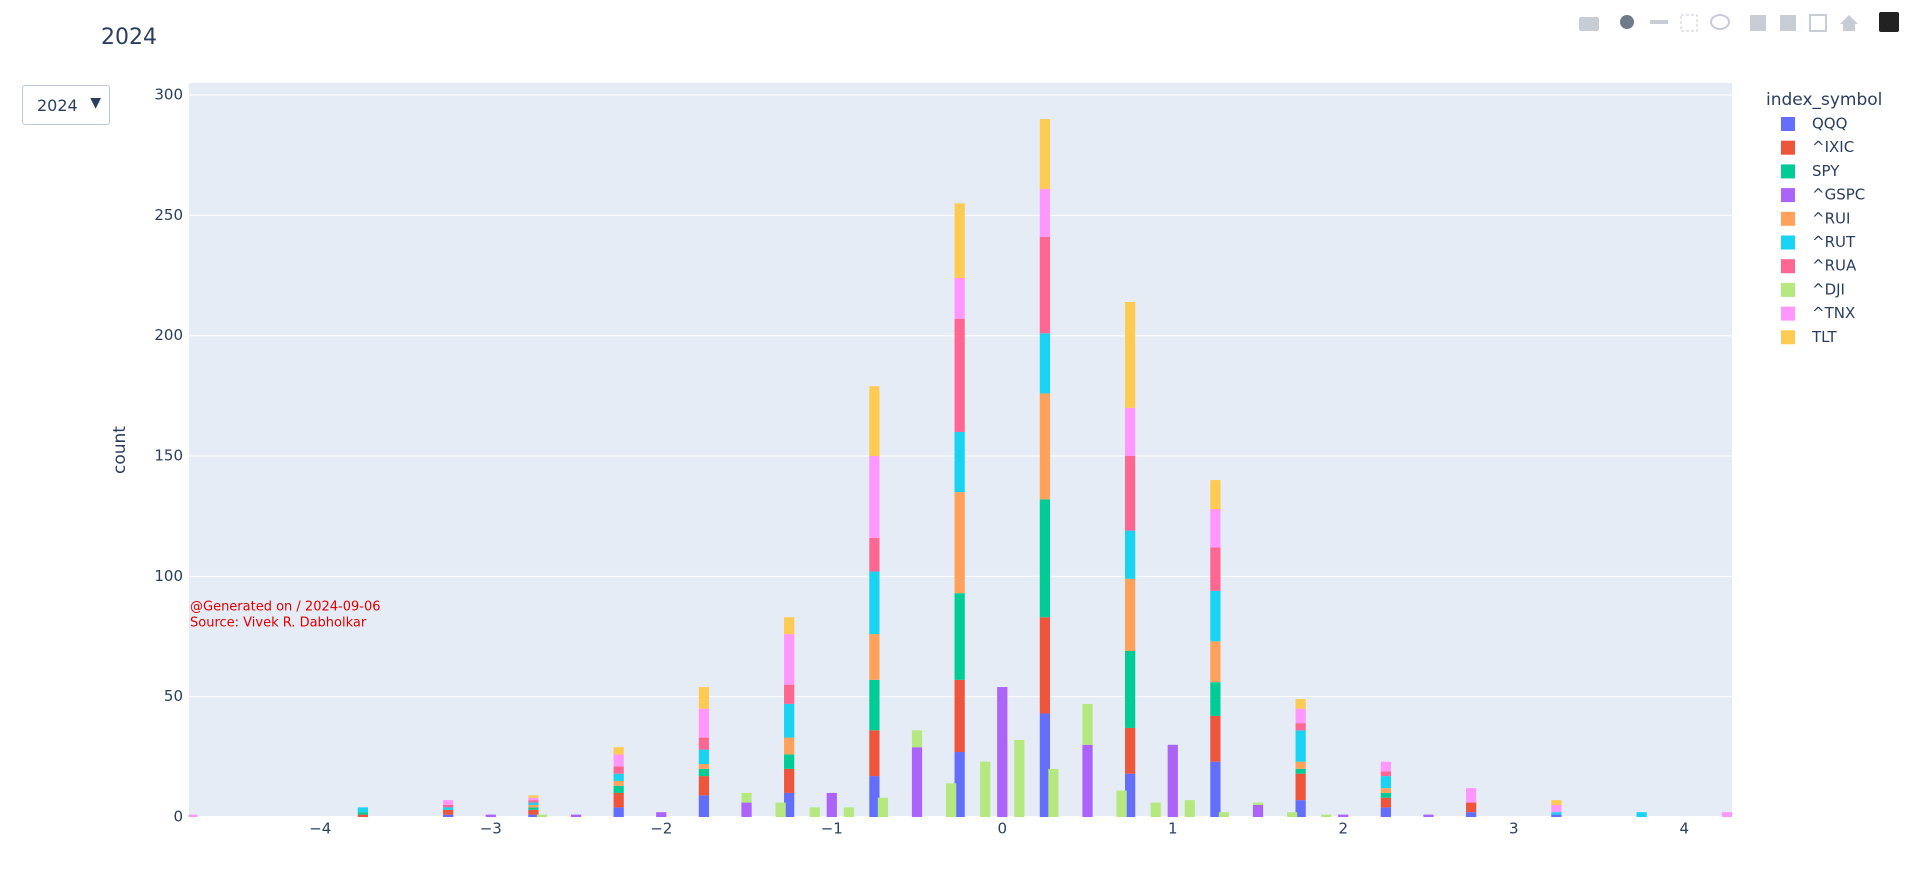 The image size is (1913, 887). Describe the element at coordinates (1514, 829) in the screenshot. I see `x-tick-label: 3` at that location.